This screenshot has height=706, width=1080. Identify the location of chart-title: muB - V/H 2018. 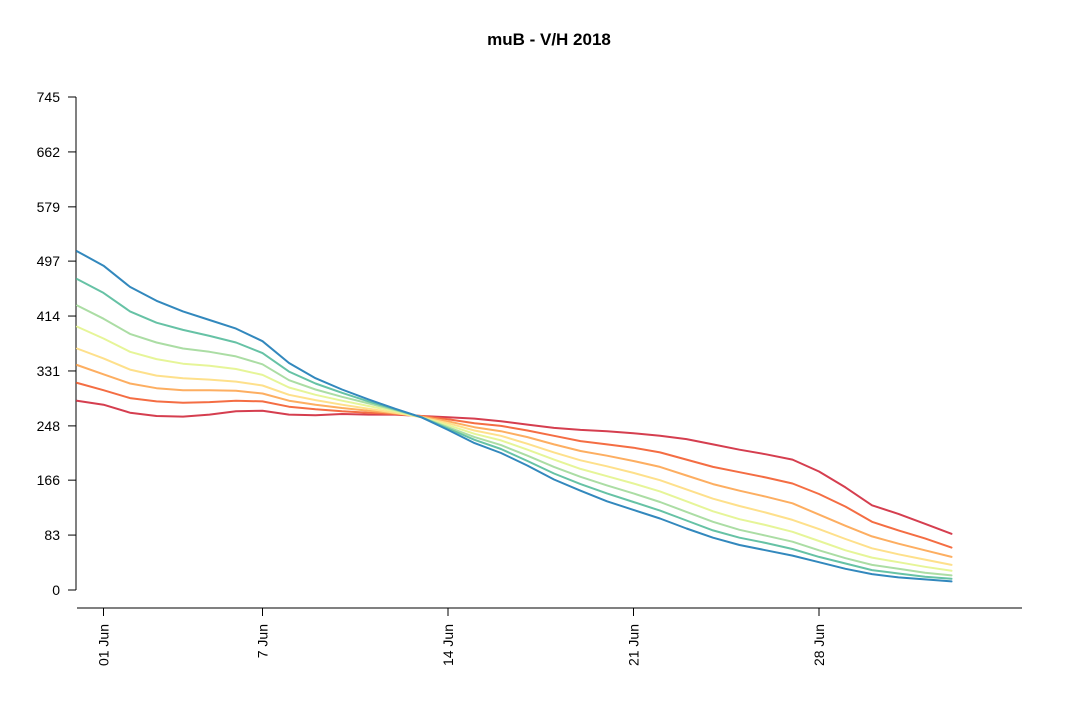
(549, 39).